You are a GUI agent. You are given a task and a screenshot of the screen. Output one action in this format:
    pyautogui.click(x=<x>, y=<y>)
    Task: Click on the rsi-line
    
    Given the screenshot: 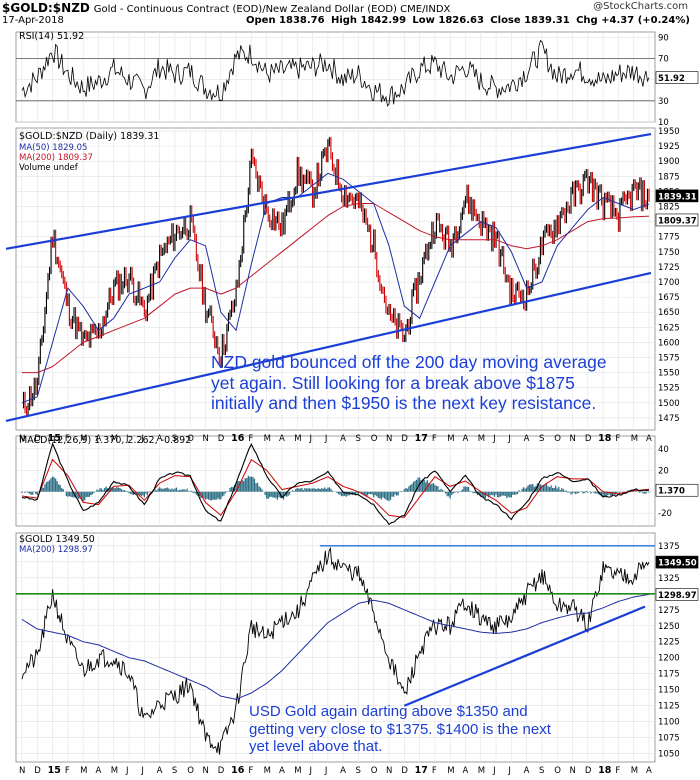 What is the action you would take?
    pyautogui.click(x=335, y=73)
    